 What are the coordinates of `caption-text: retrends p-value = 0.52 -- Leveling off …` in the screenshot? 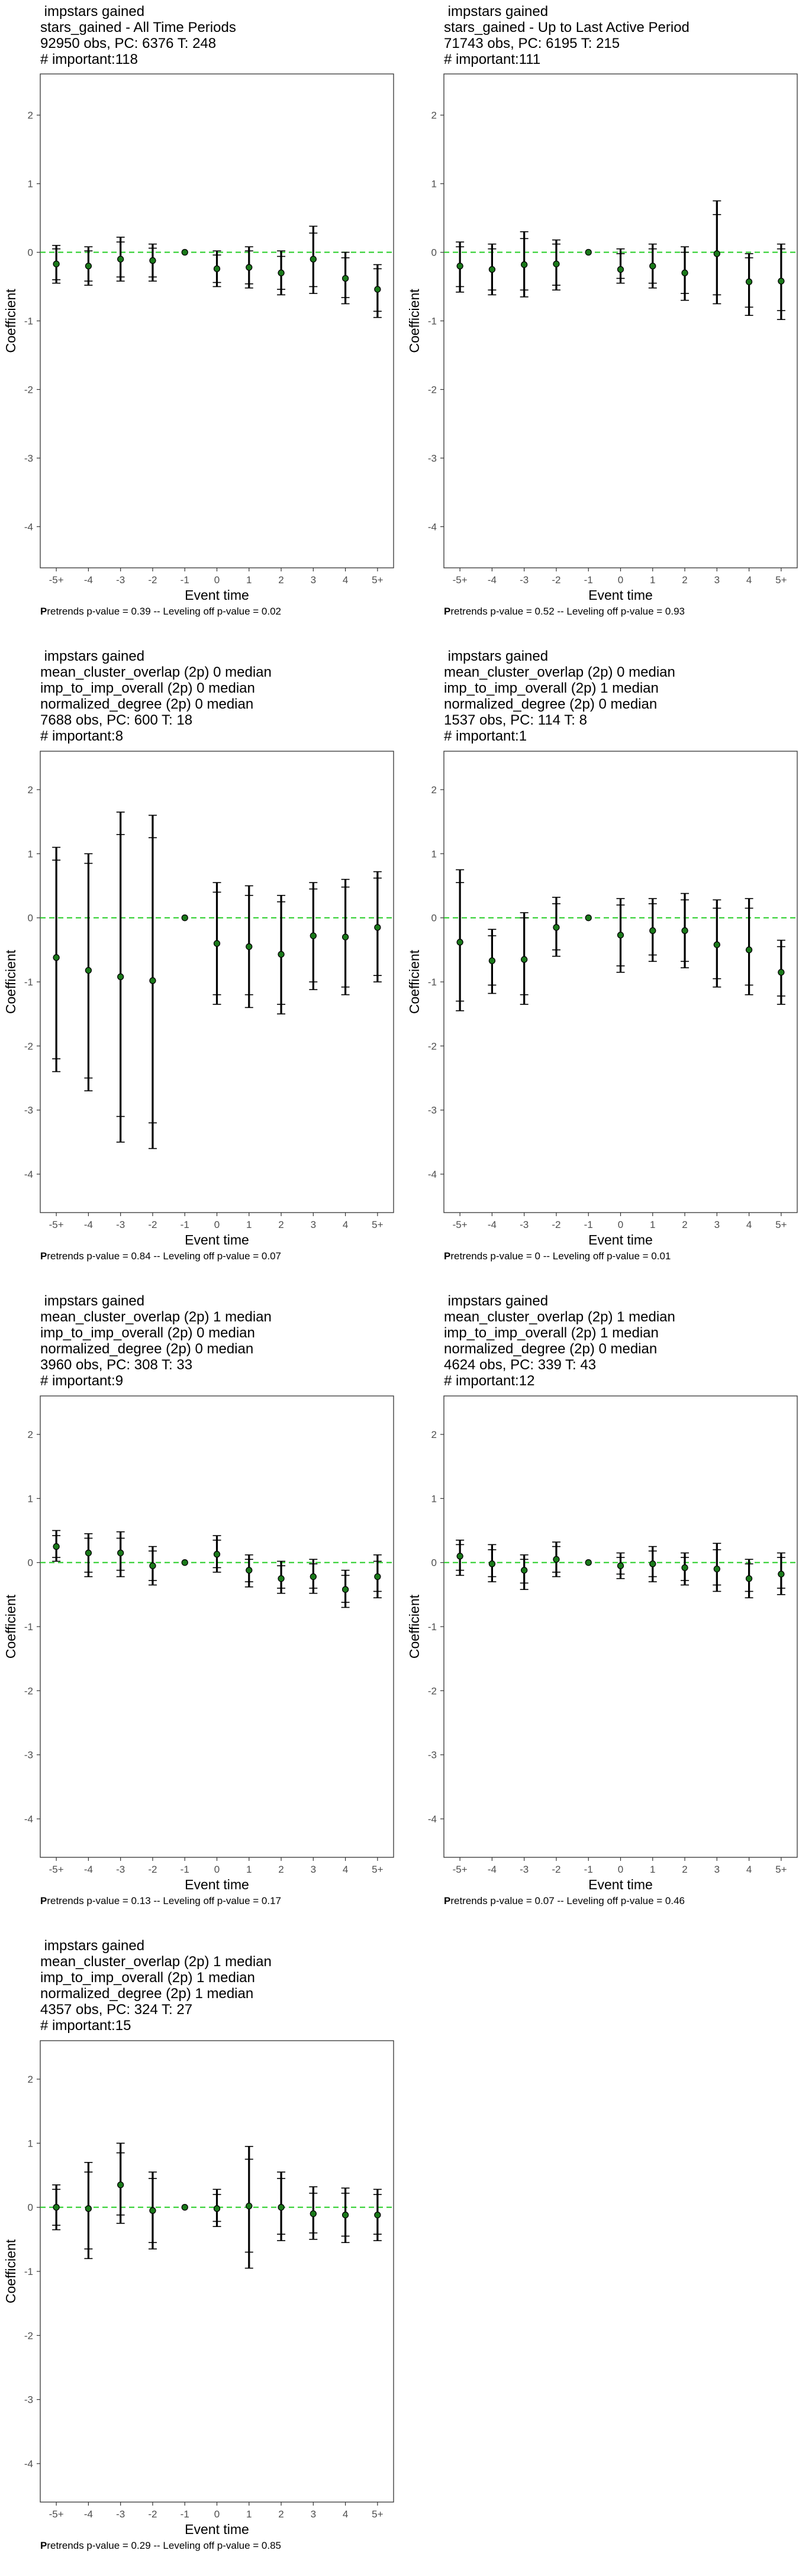 It's located at (567, 611).